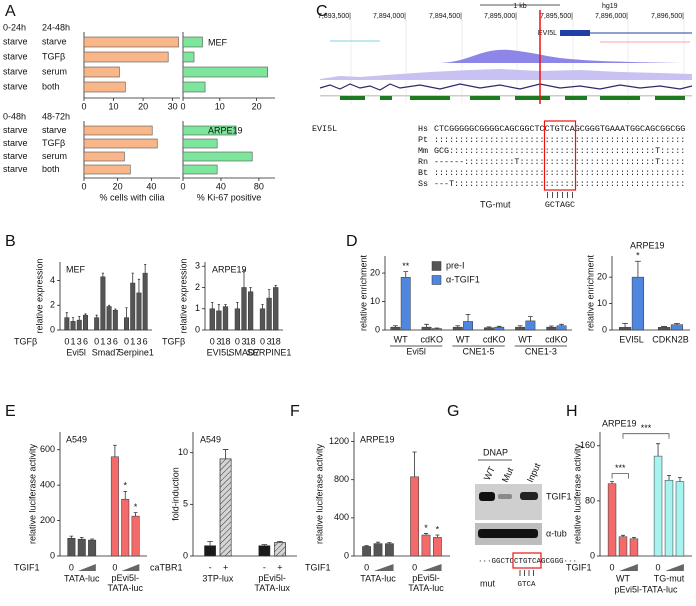  What do you see at coordinates (527, 585) in the screenshot?
I see `mutation-sequence: GTCA` at bounding box center [527, 585].